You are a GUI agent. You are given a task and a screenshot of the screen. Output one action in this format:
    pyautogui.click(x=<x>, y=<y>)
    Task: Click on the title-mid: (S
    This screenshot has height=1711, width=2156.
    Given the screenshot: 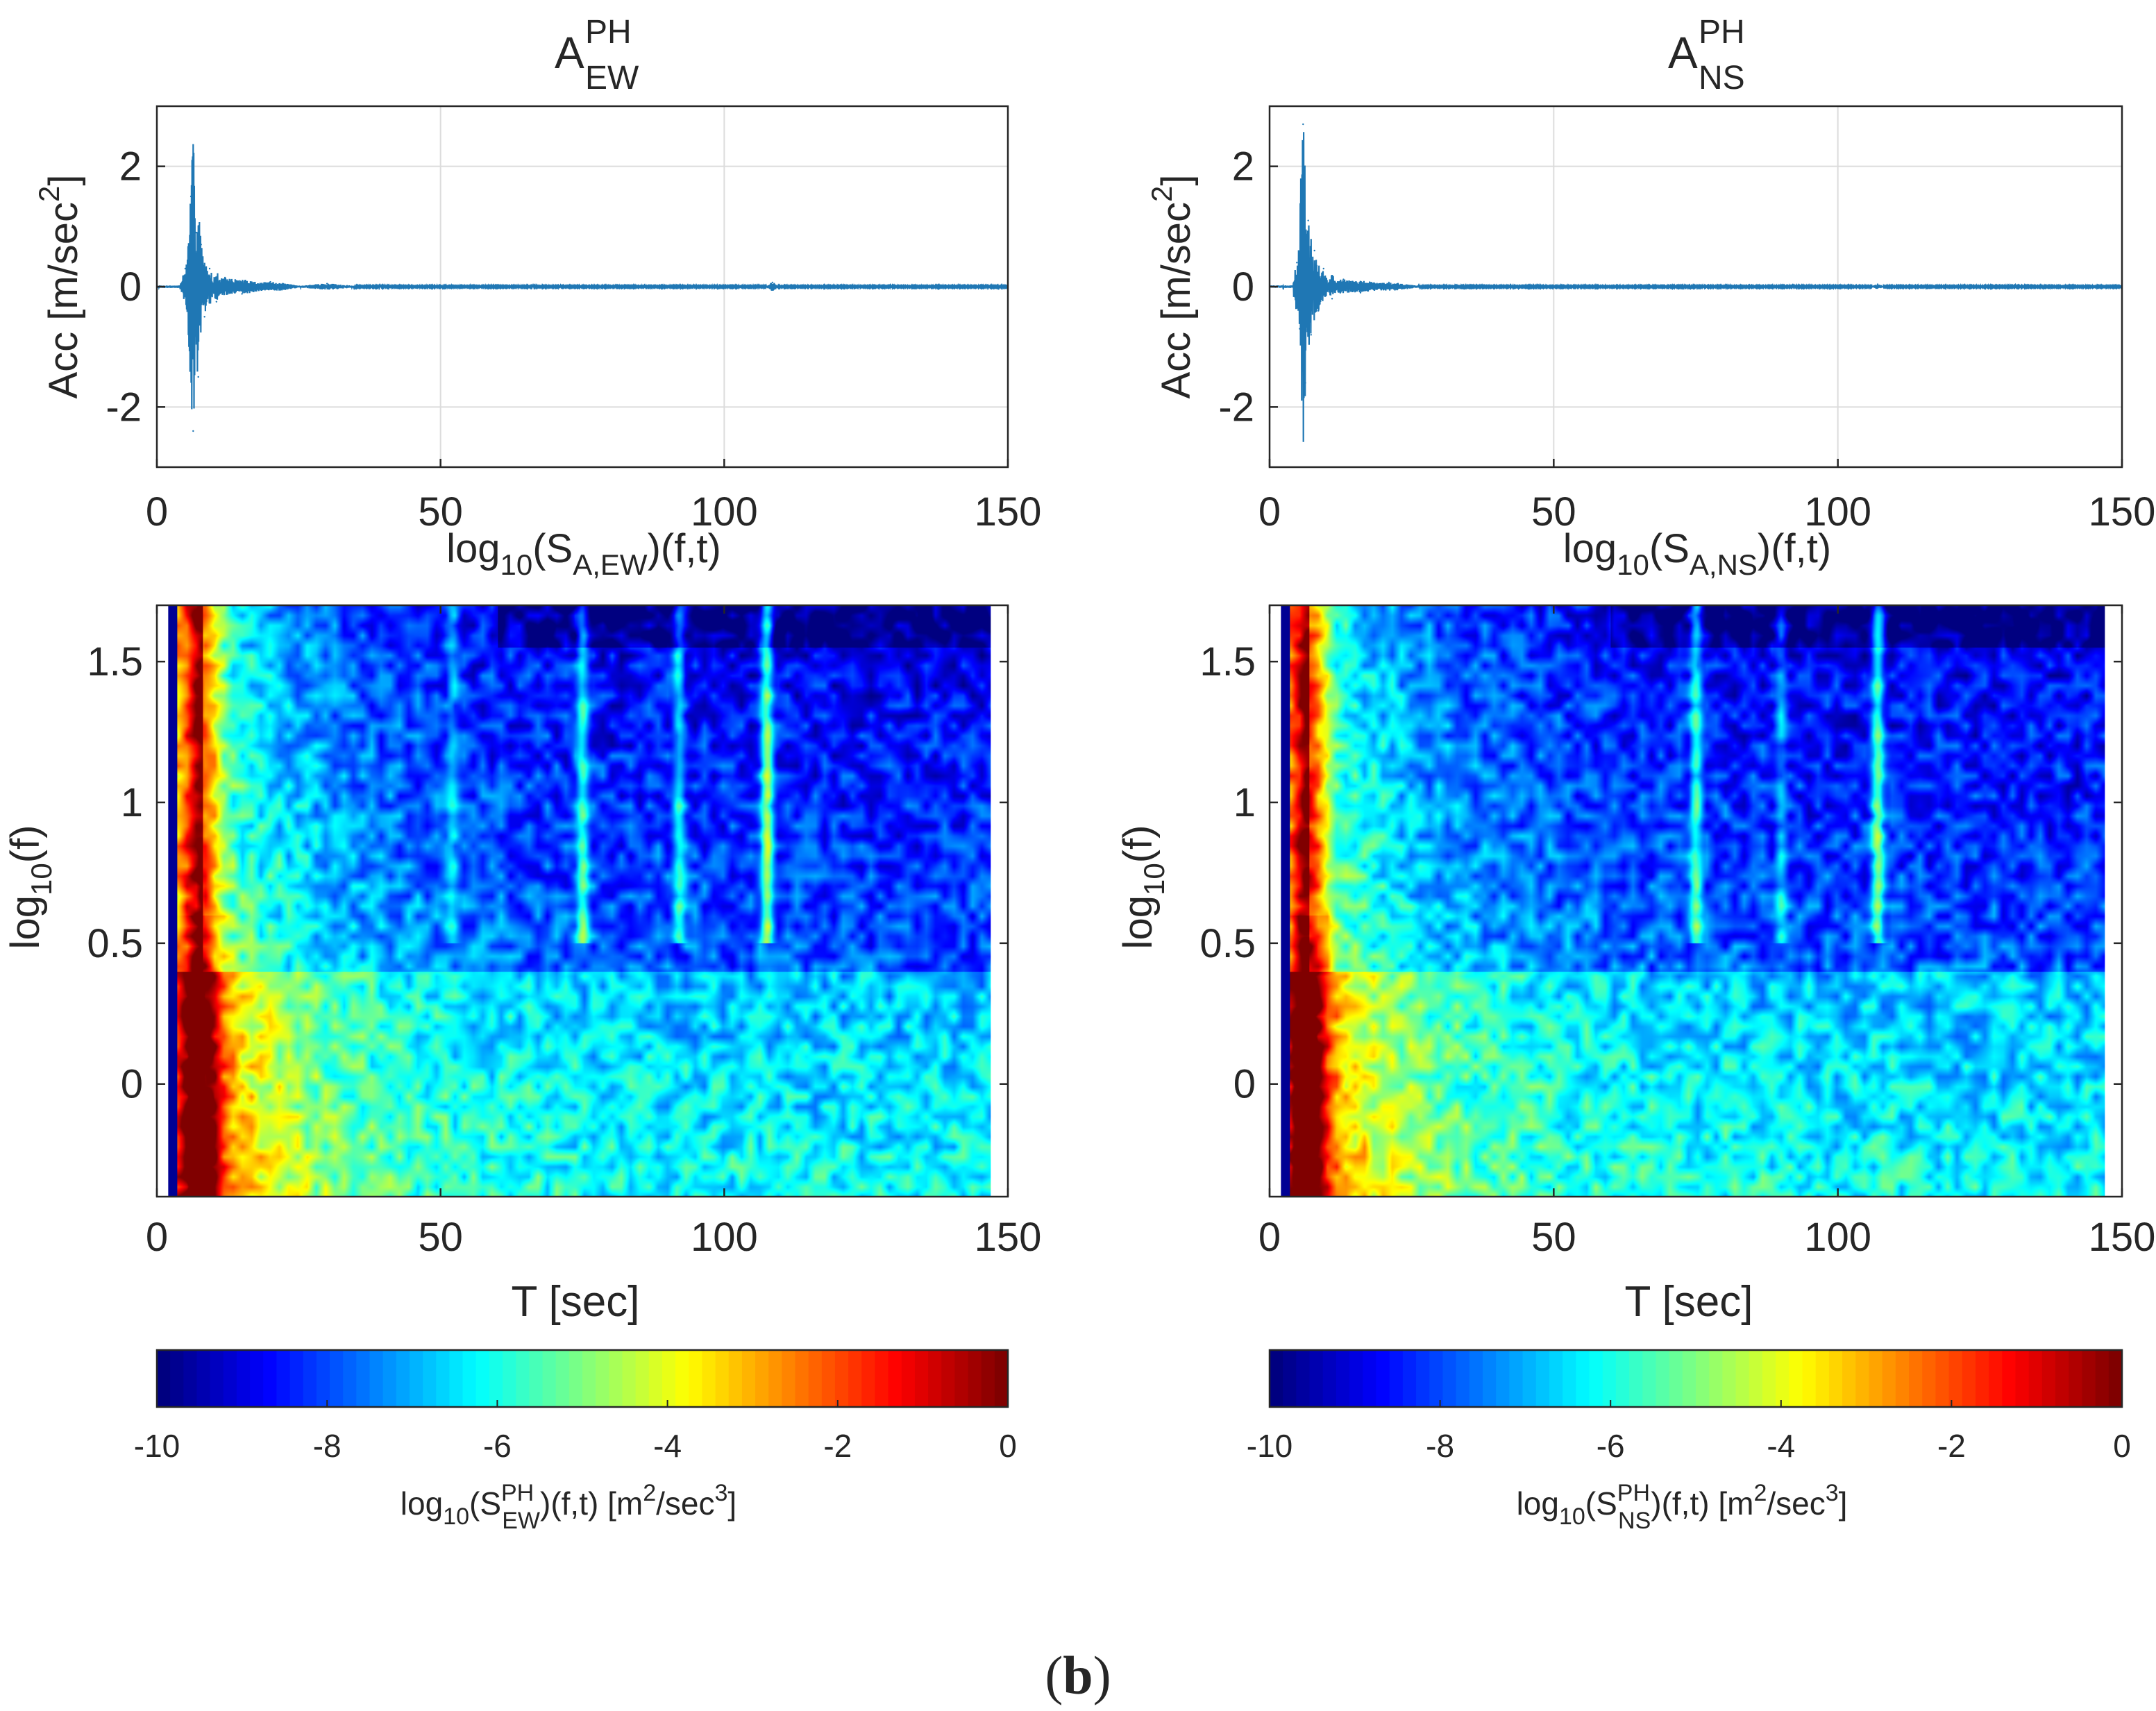 What is the action you would take?
    pyautogui.click(x=552, y=548)
    